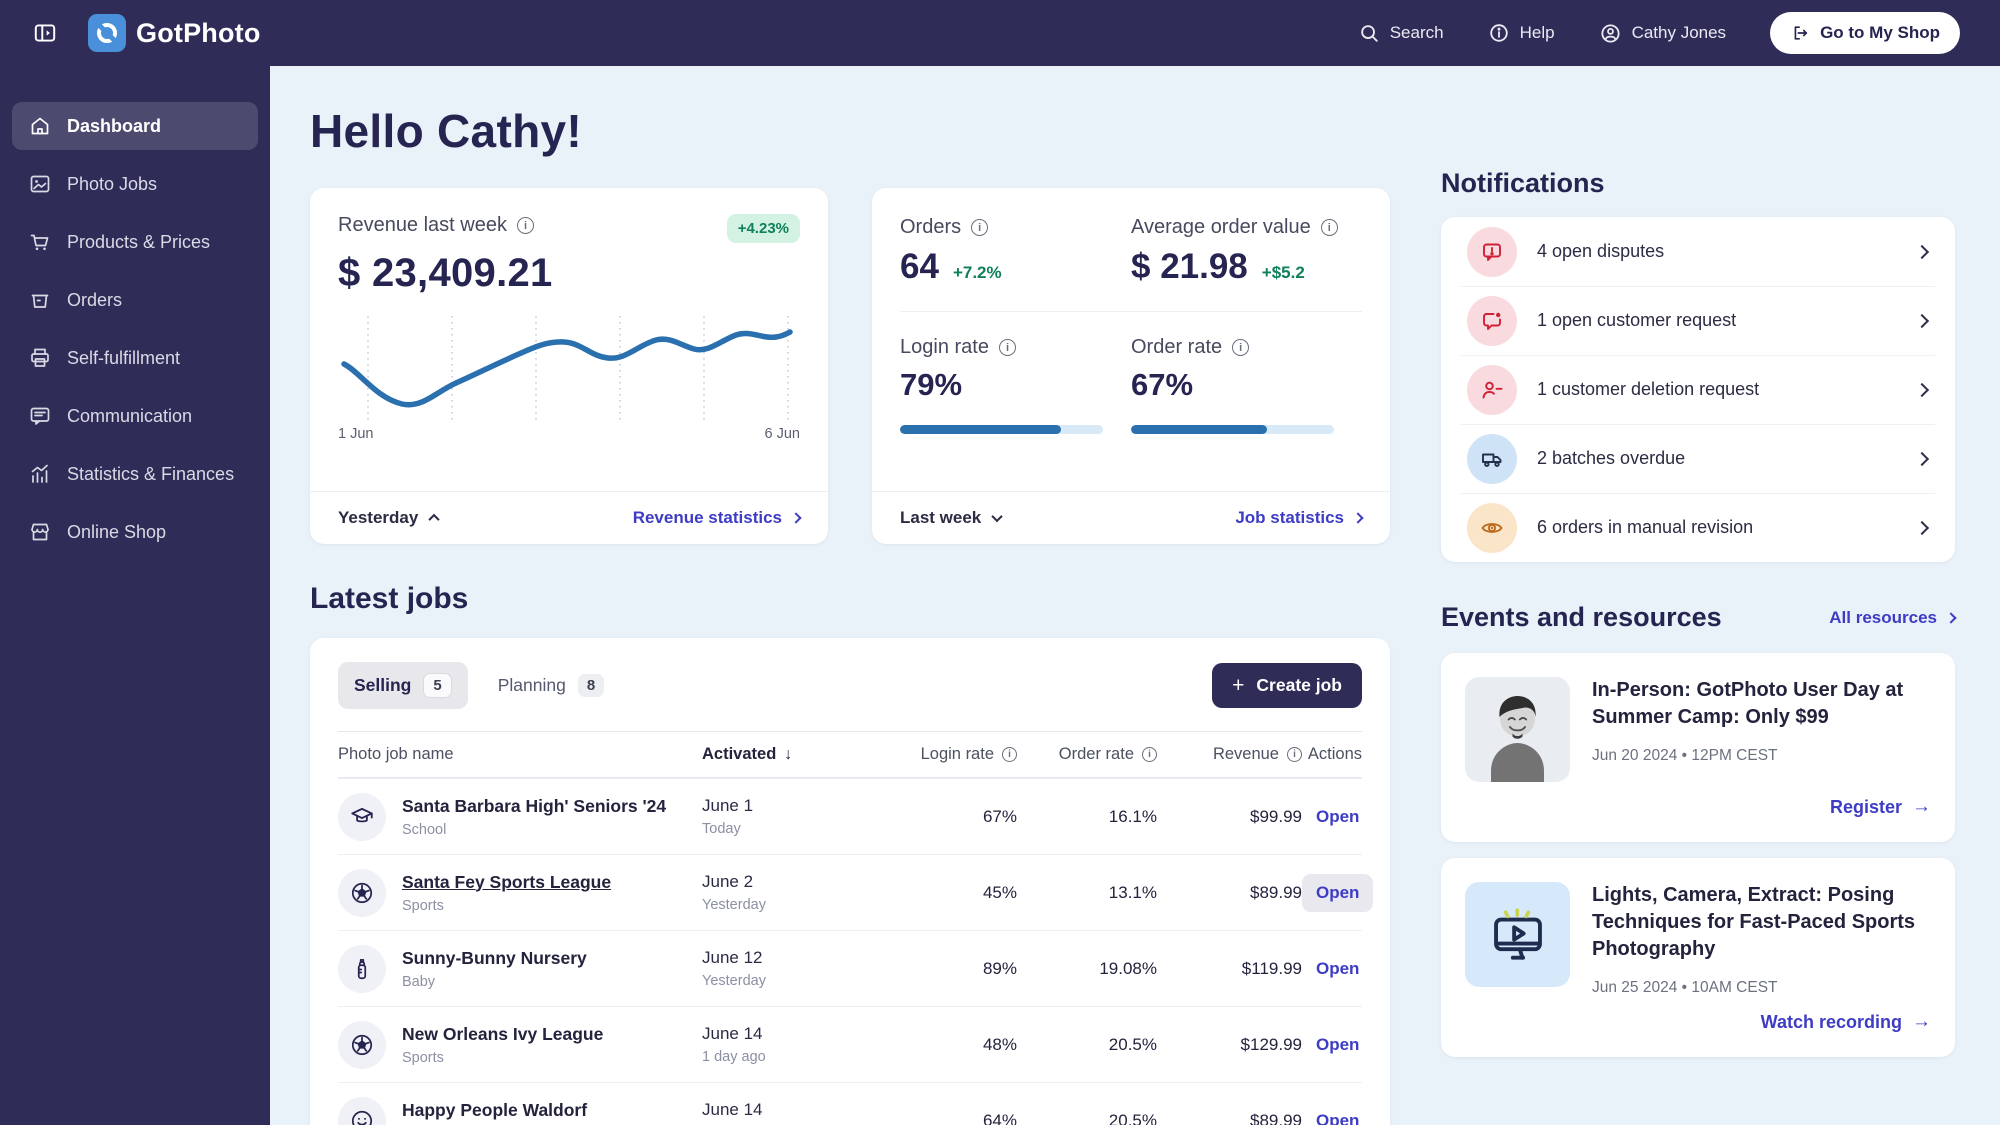 The width and height of the screenshot is (2000, 1125). I want to click on order-rate-label: Order rate, so click(1177, 347).